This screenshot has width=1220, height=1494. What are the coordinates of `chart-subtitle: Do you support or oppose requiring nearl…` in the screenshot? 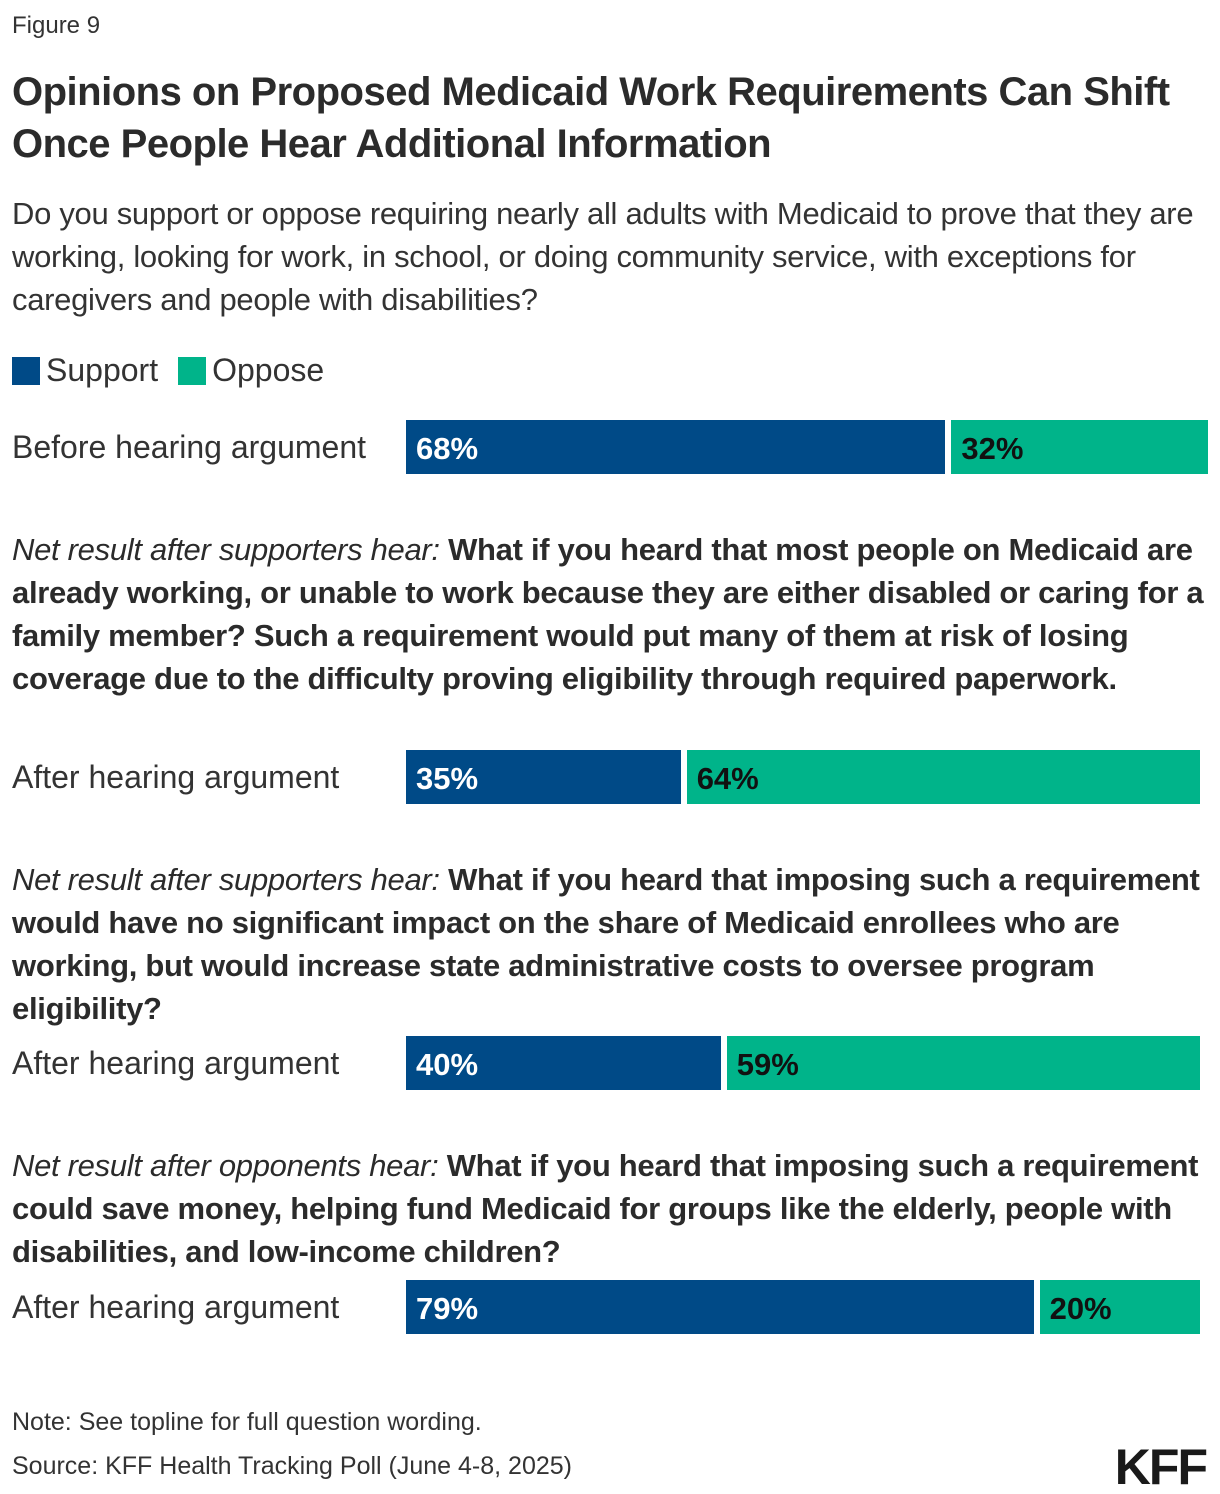 It's located at (603, 256).